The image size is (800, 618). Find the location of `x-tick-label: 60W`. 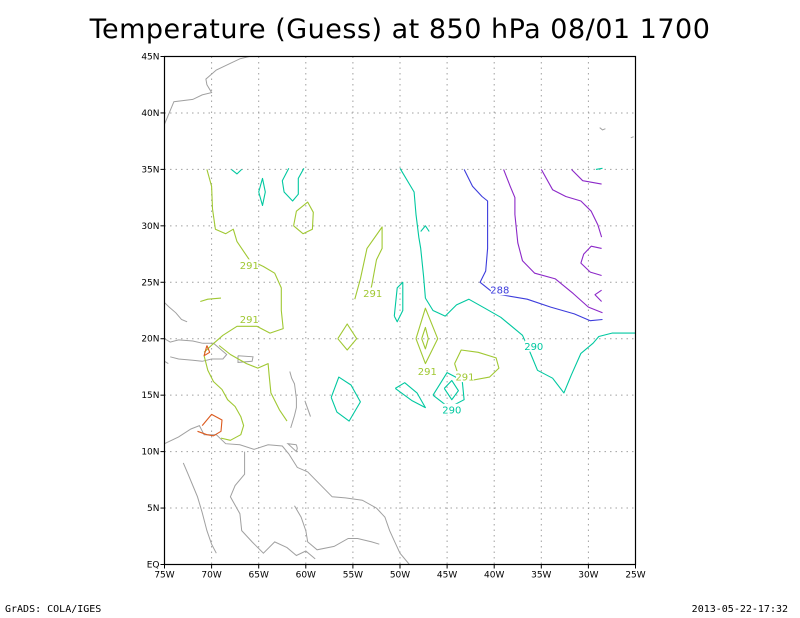

x-tick-label: 60W is located at coordinates (306, 576).